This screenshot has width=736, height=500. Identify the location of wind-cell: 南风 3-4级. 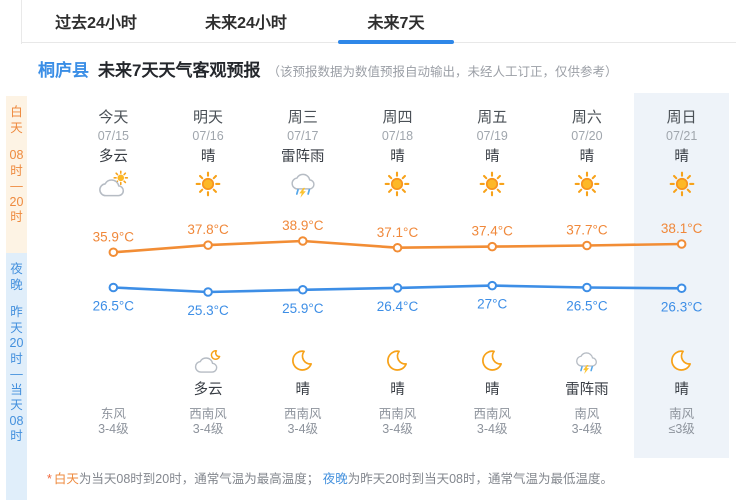
(587, 422).